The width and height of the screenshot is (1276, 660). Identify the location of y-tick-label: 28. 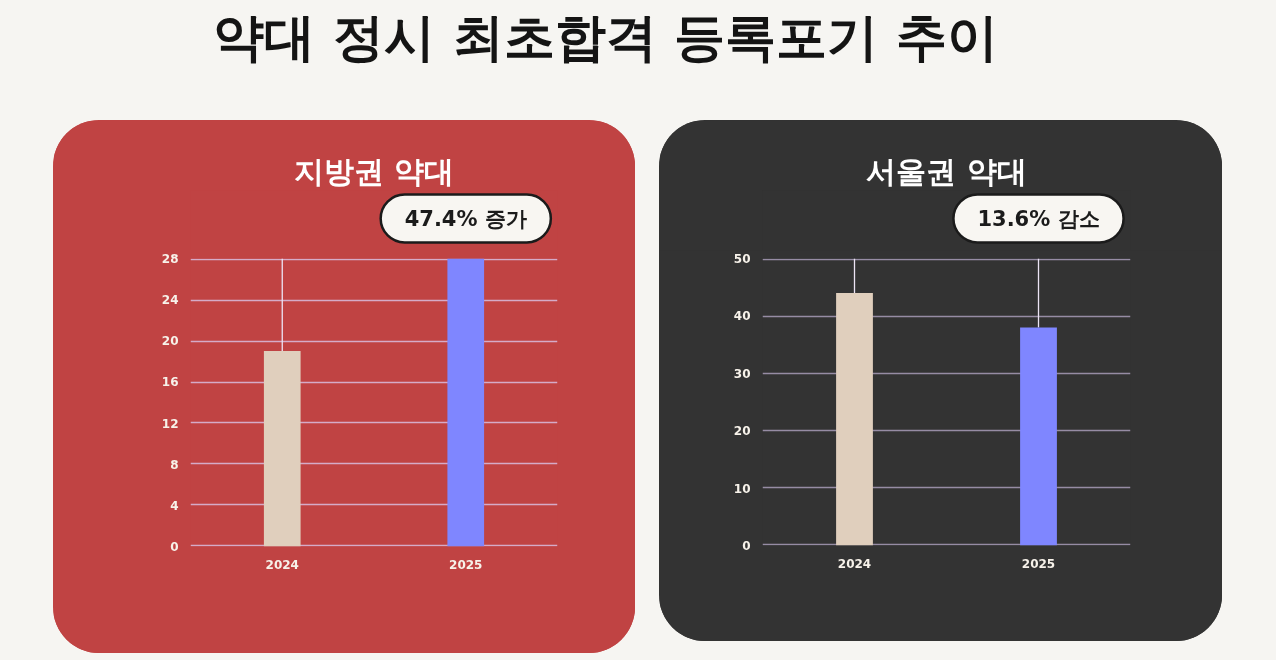
(170, 259).